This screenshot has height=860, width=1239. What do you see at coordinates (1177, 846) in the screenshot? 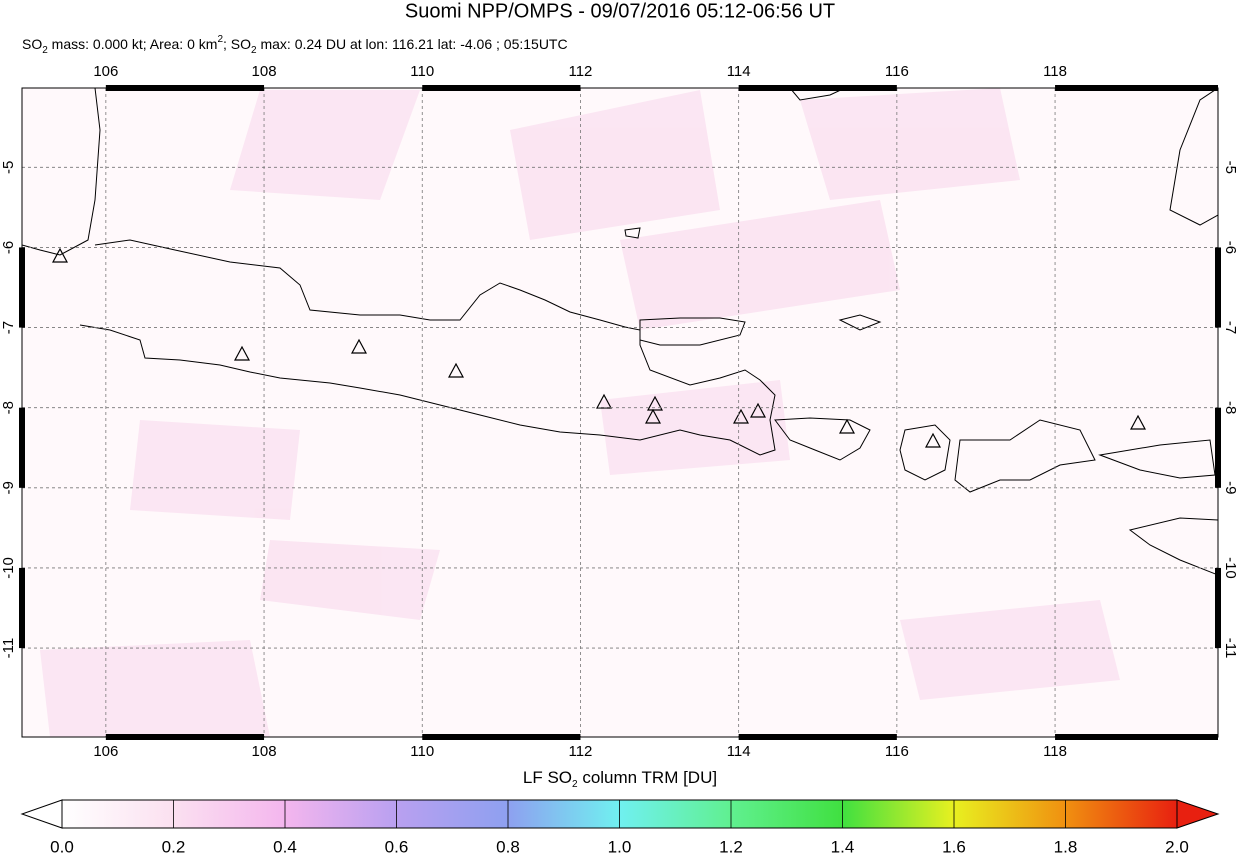
I see `colorbar-tick-label: 2.0` at bounding box center [1177, 846].